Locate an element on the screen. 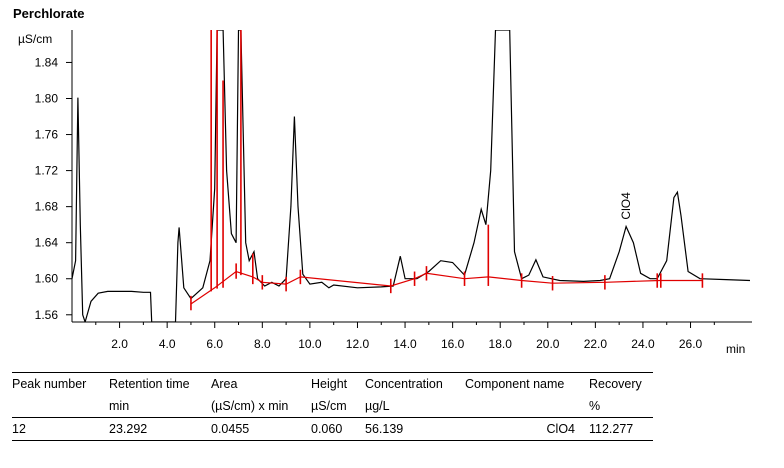 This screenshot has height=468, width=784. cell-peak-number: 12 is located at coordinates (60, 429).